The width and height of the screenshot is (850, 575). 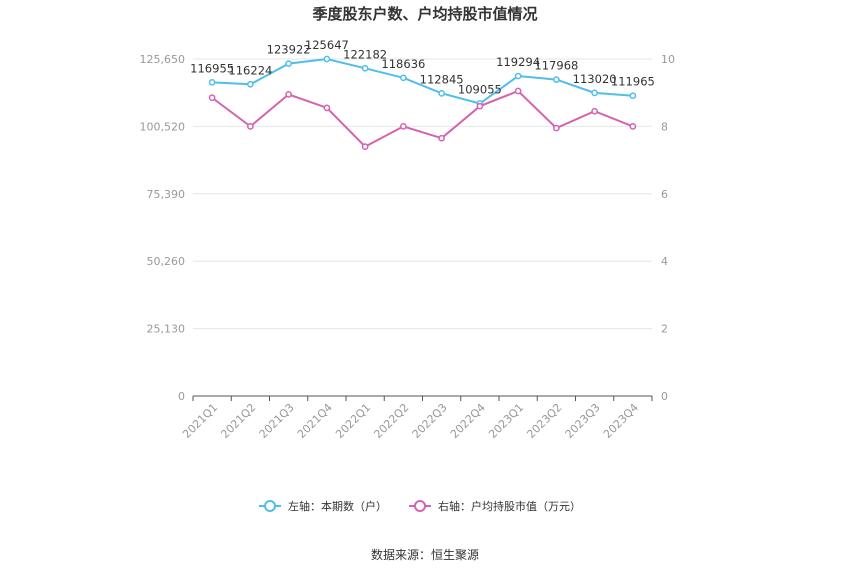 I want to click on x-tick-label: 2023Q4, so click(x=621, y=421).